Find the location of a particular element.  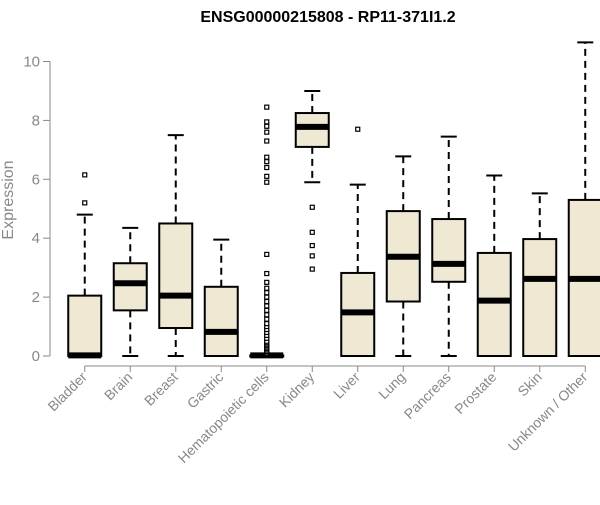

x-tick-label: Prostate is located at coordinates (475, 393).